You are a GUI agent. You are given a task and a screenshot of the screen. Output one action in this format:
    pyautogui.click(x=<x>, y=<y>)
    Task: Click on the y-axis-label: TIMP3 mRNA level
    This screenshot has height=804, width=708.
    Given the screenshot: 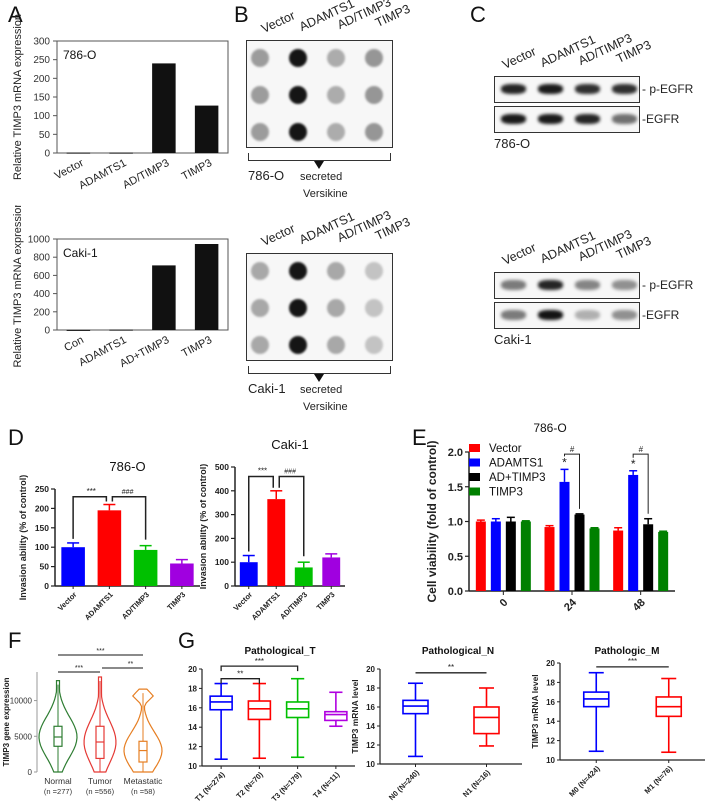 What is the action you would take?
    pyautogui.click(x=355, y=716)
    